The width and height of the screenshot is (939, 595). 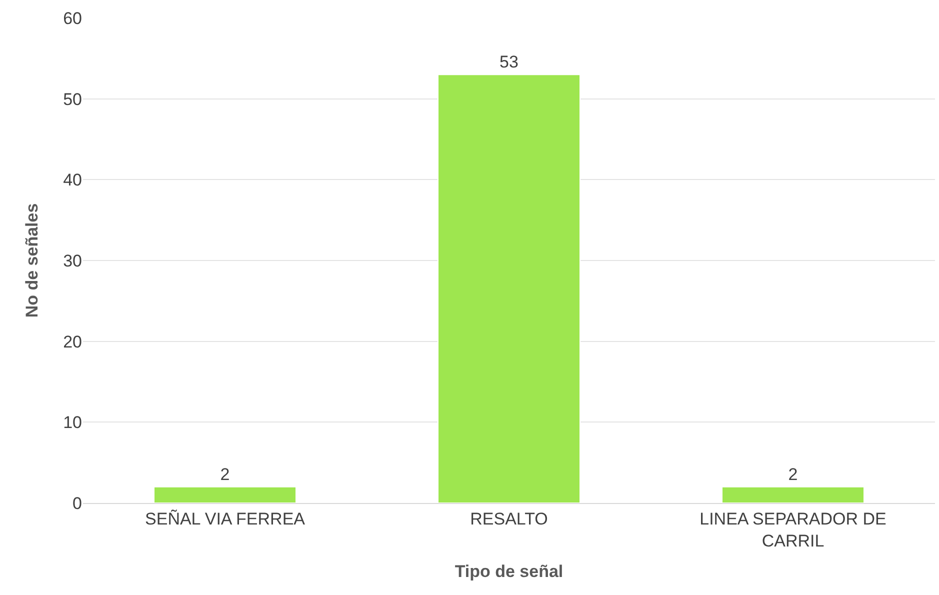 I want to click on x-tick-label: RESALTO, so click(x=509, y=518).